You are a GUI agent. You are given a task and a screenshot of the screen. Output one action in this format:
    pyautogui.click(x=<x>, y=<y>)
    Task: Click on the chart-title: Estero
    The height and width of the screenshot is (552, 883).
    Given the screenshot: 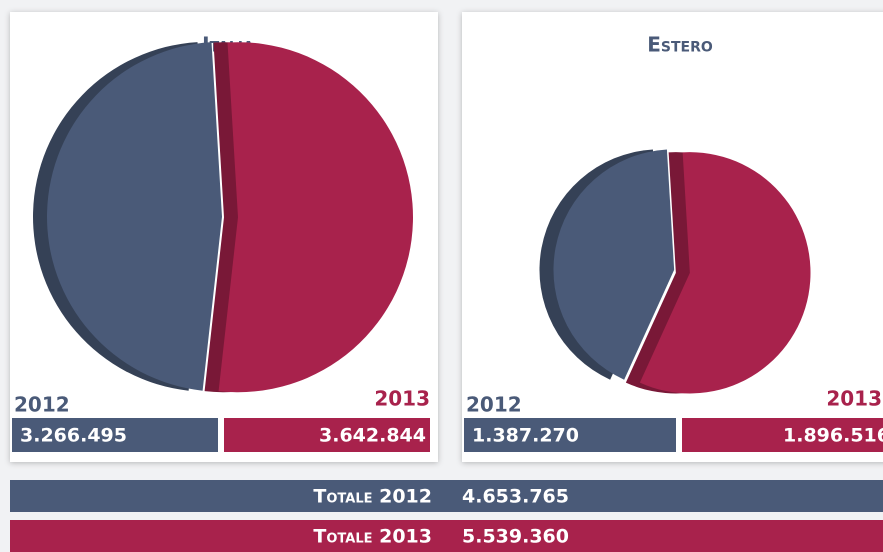 What is the action you would take?
    pyautogui.click(x=680, y=45)
    